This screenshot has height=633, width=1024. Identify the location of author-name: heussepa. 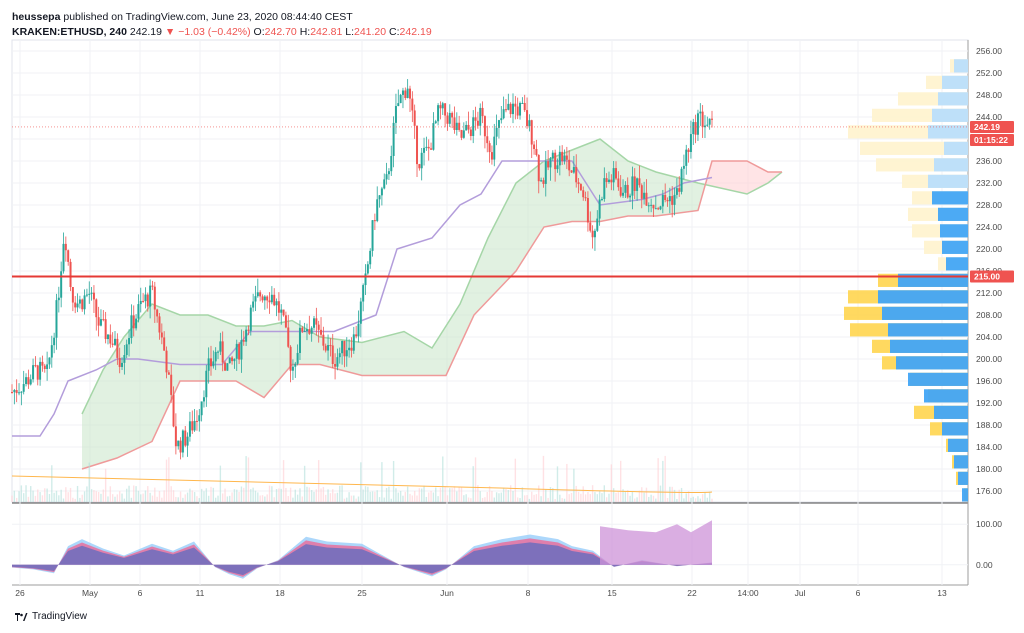
(36, 17).